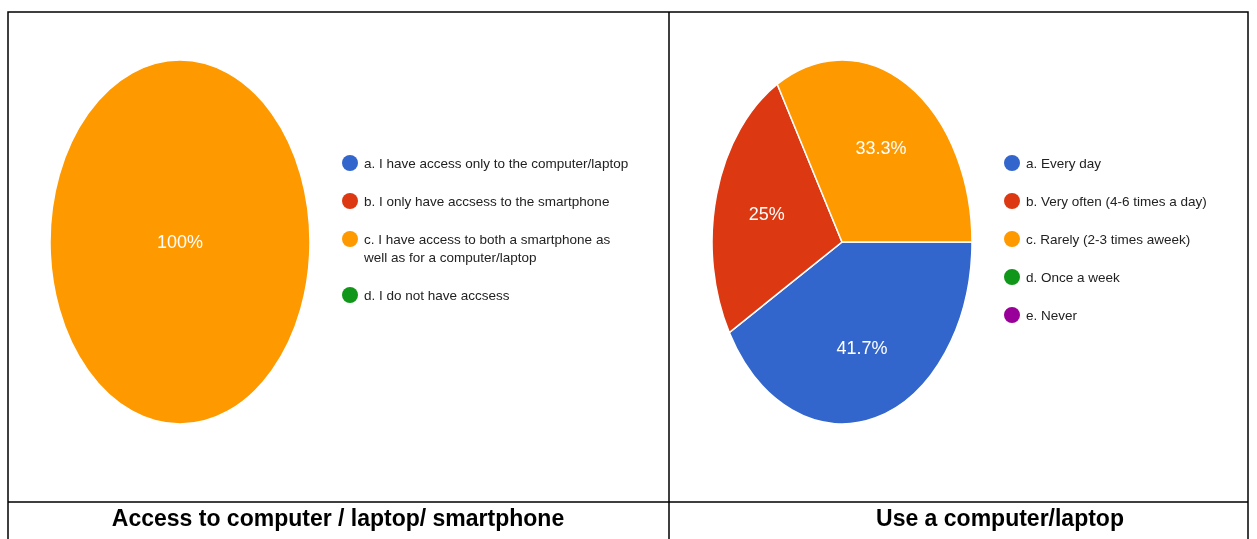 This screenshot has width=1257, height=539. What do you see at coordinates (766, 213) in the screenshot?
I see `data-label: 25%` at bounding box center [766, 213].